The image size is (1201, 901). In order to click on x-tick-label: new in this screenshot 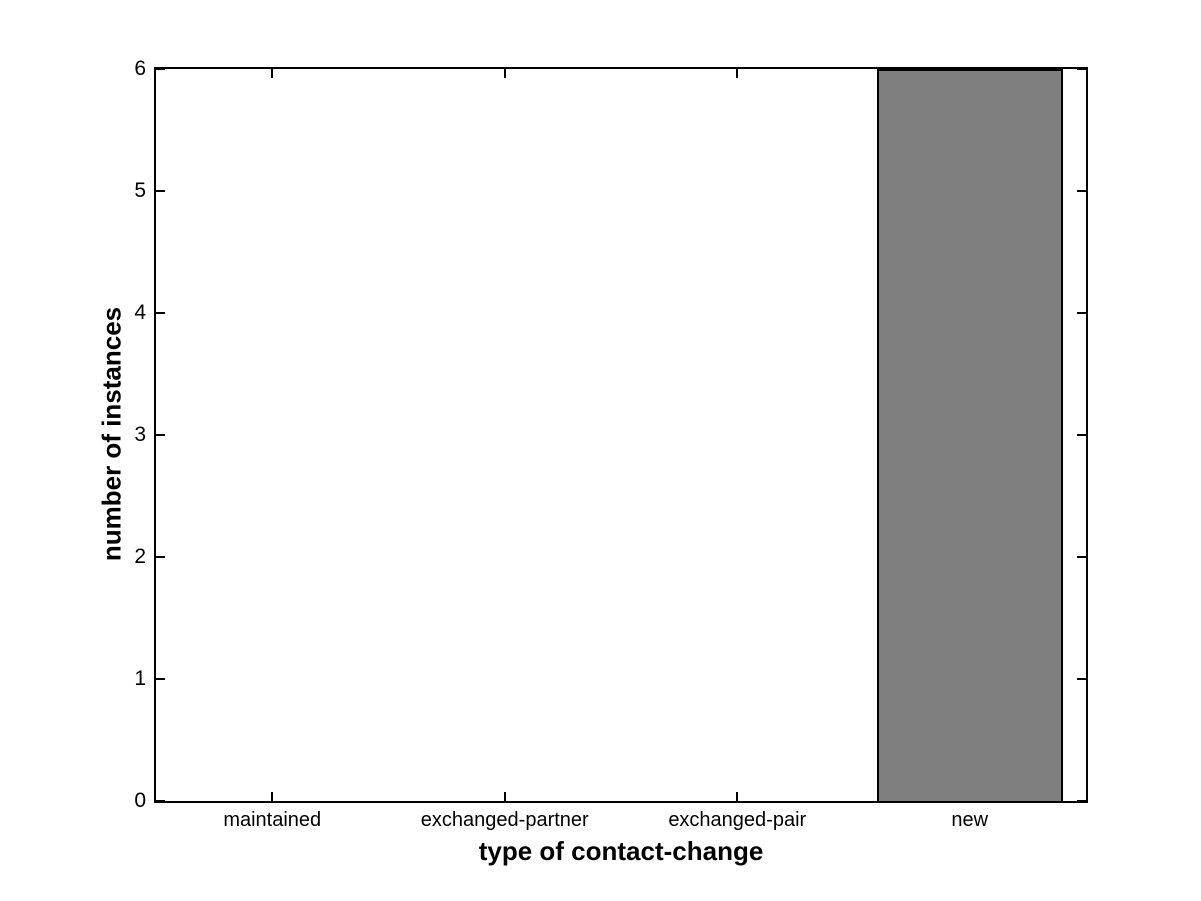, I will do `click(970, 820)`.